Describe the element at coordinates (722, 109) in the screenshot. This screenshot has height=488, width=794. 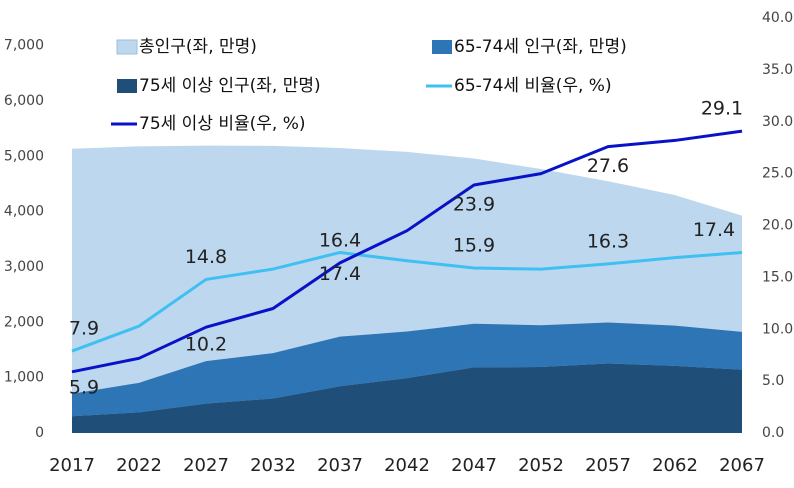
I see `value-label: 29.1` at that location.